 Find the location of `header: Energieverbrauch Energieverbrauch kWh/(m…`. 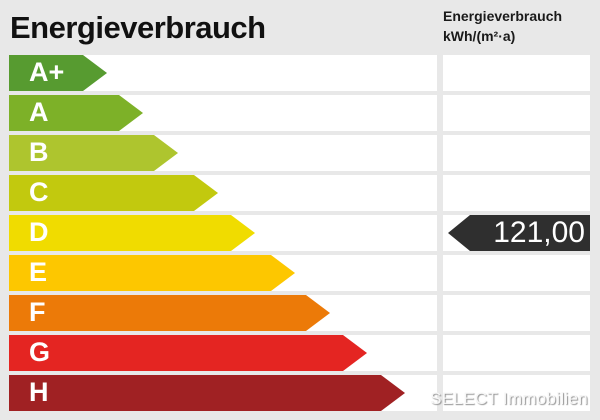

header: Energieverbrauch Energieverbrauch kWh/(m… is located at coordinates (300, 27).